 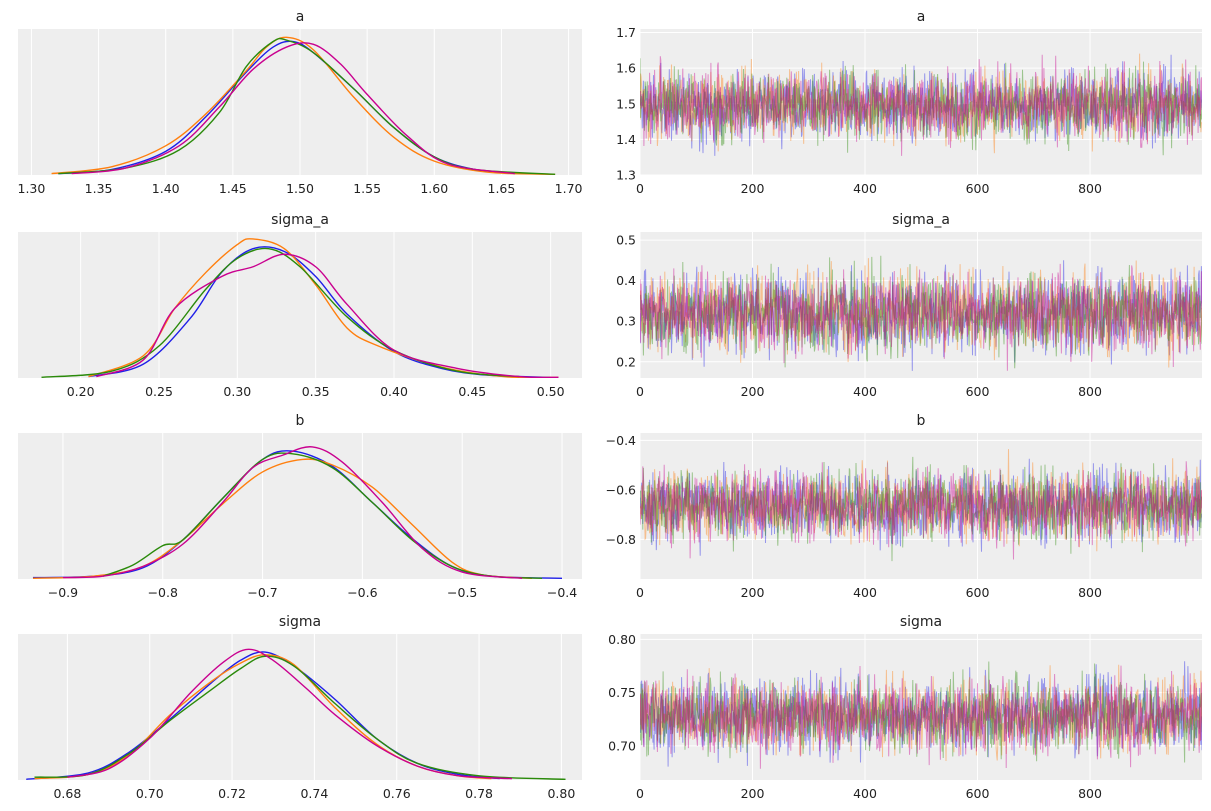 I want to click on x-tick-label: 1.45, so click(x=233, y=188).